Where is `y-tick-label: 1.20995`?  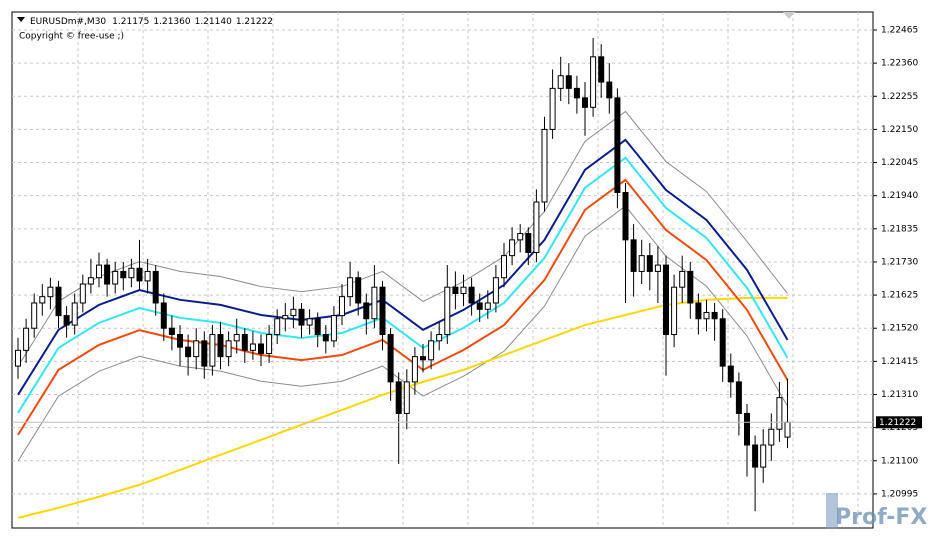 y-tick-label: 1.20995 is located at coordinates (899, 494).